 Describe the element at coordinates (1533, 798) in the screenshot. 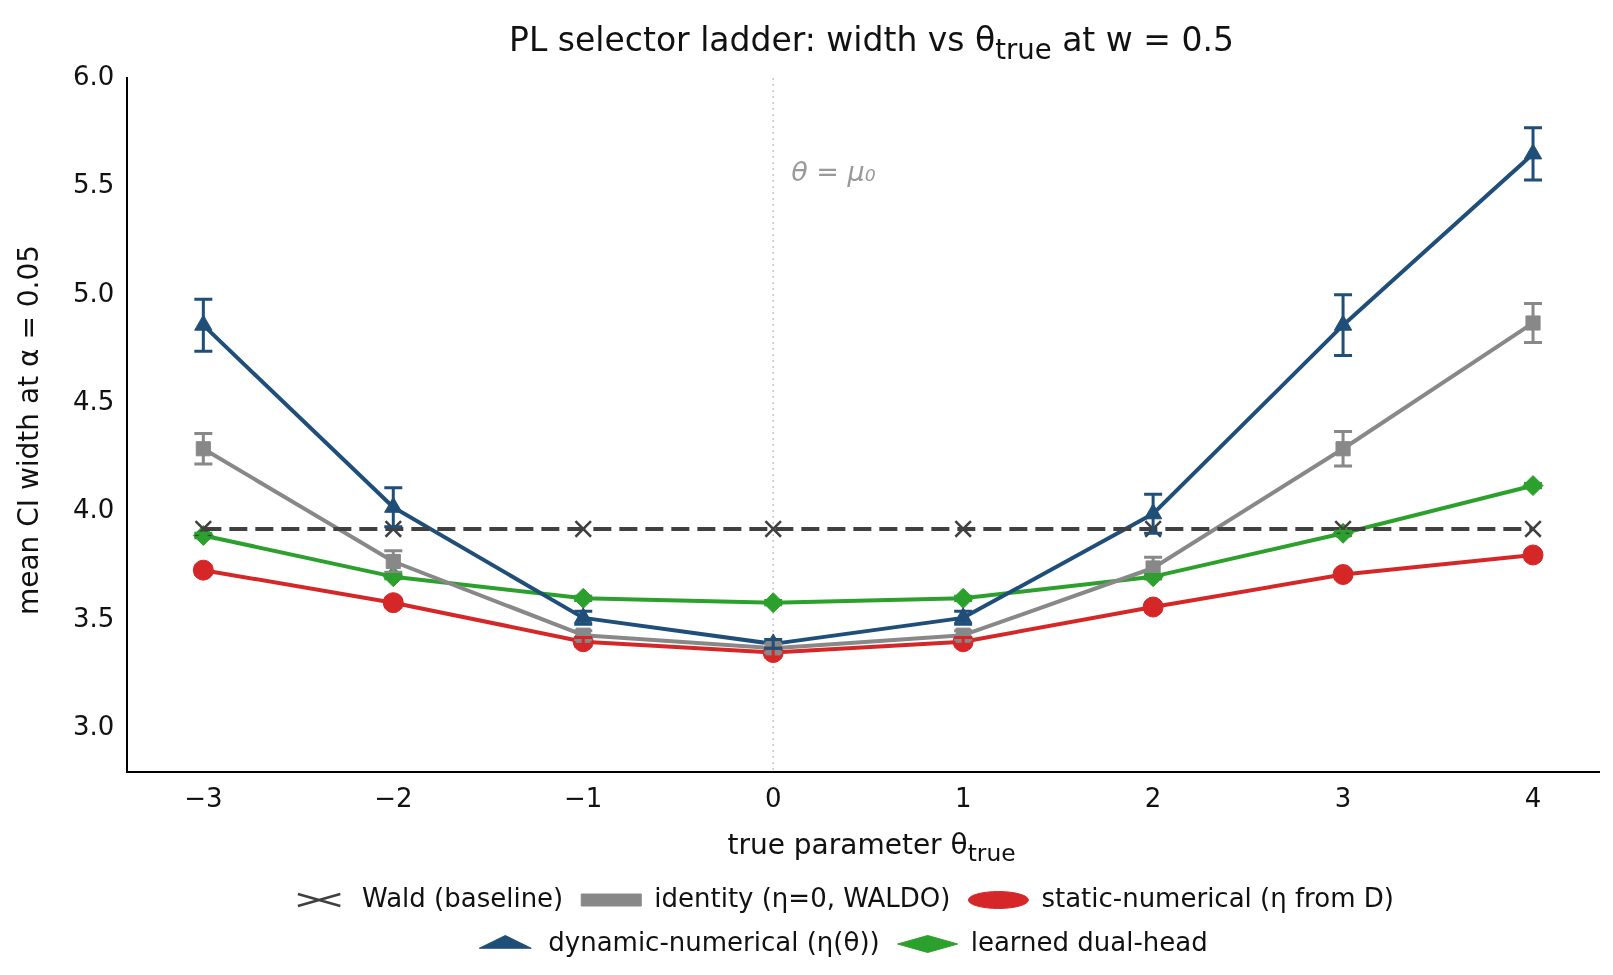

I see `x-tick-label: 4` at that location.